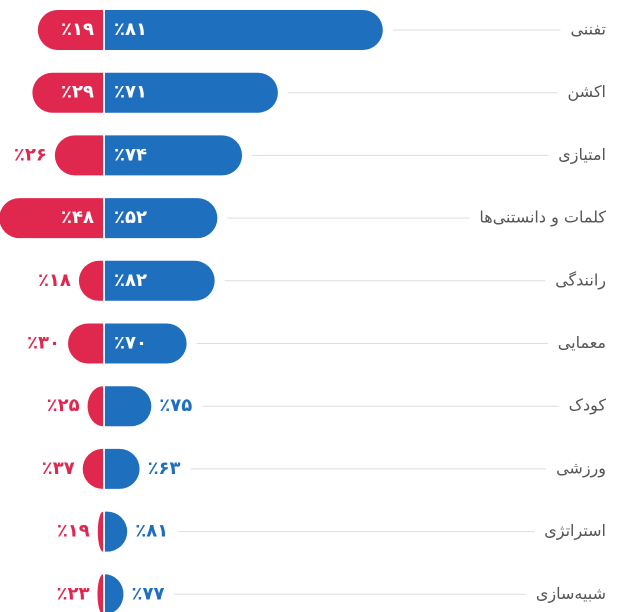 This screenshot has width=637, height=612. What do you see at coordinates (164, 468) in the screenshot?
I see `value-label: ٪۶۳` at bounding box center [164, 468].